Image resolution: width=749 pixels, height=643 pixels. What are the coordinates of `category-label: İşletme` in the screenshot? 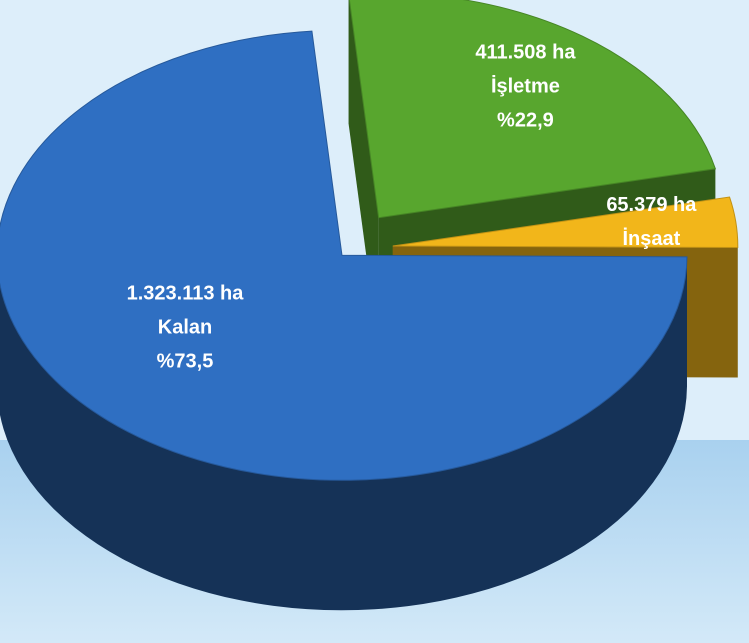 It's located at (525, 85).